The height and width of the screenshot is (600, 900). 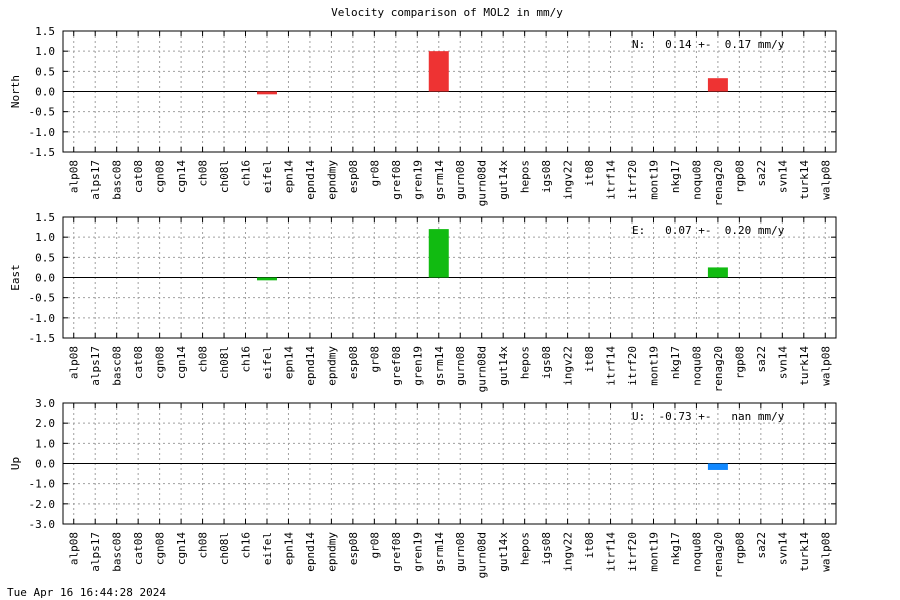 What do you see at coordinates (632, 180) in the screenshot?
I see `x-tick-label: itrf20` at bounding box center [632, 180].